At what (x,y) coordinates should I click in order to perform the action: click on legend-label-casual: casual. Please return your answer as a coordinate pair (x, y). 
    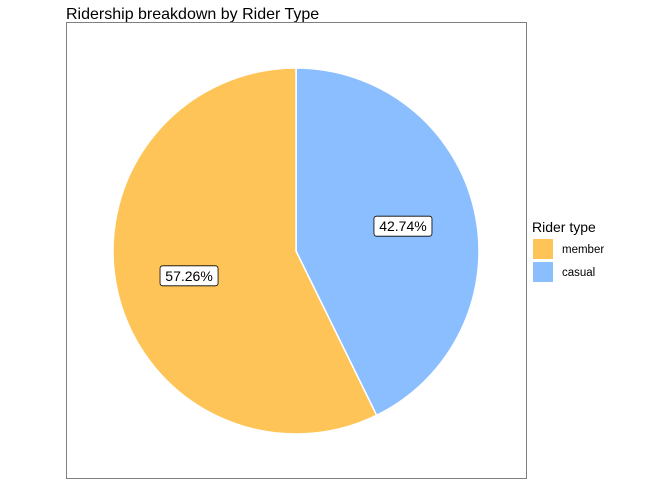
    Looking at the image, I should click on (578, 273).